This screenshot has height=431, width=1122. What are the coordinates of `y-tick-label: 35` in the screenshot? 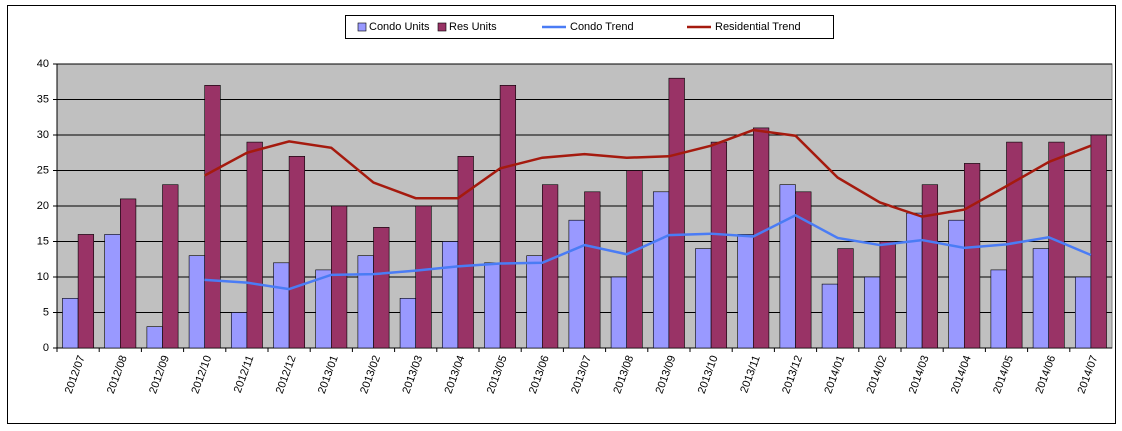 It's located at (43, 99).